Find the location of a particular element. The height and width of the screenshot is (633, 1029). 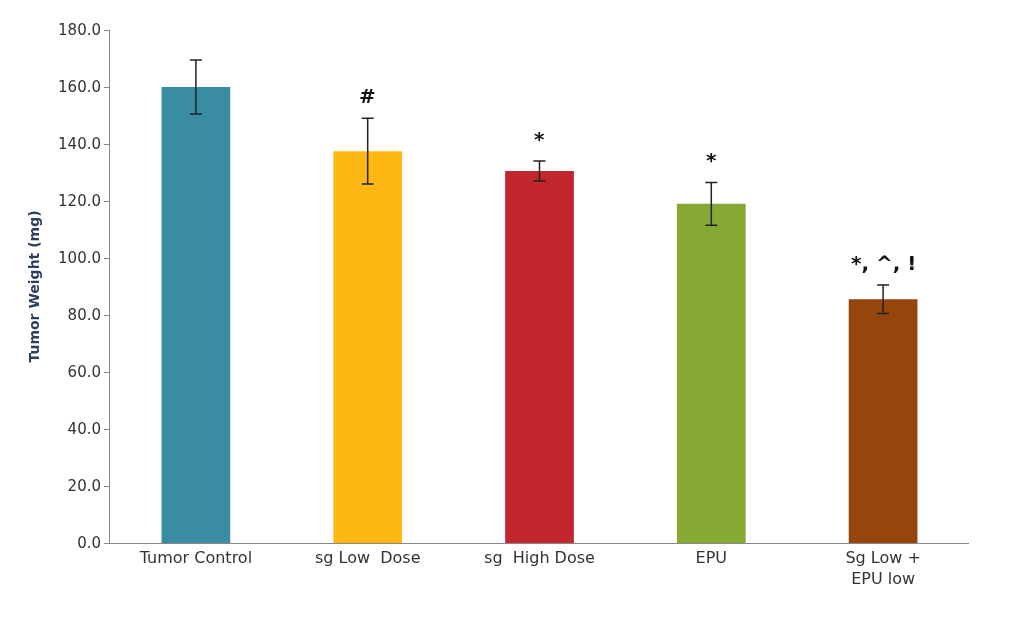

annotation: # is located at coordinates (367, 96).